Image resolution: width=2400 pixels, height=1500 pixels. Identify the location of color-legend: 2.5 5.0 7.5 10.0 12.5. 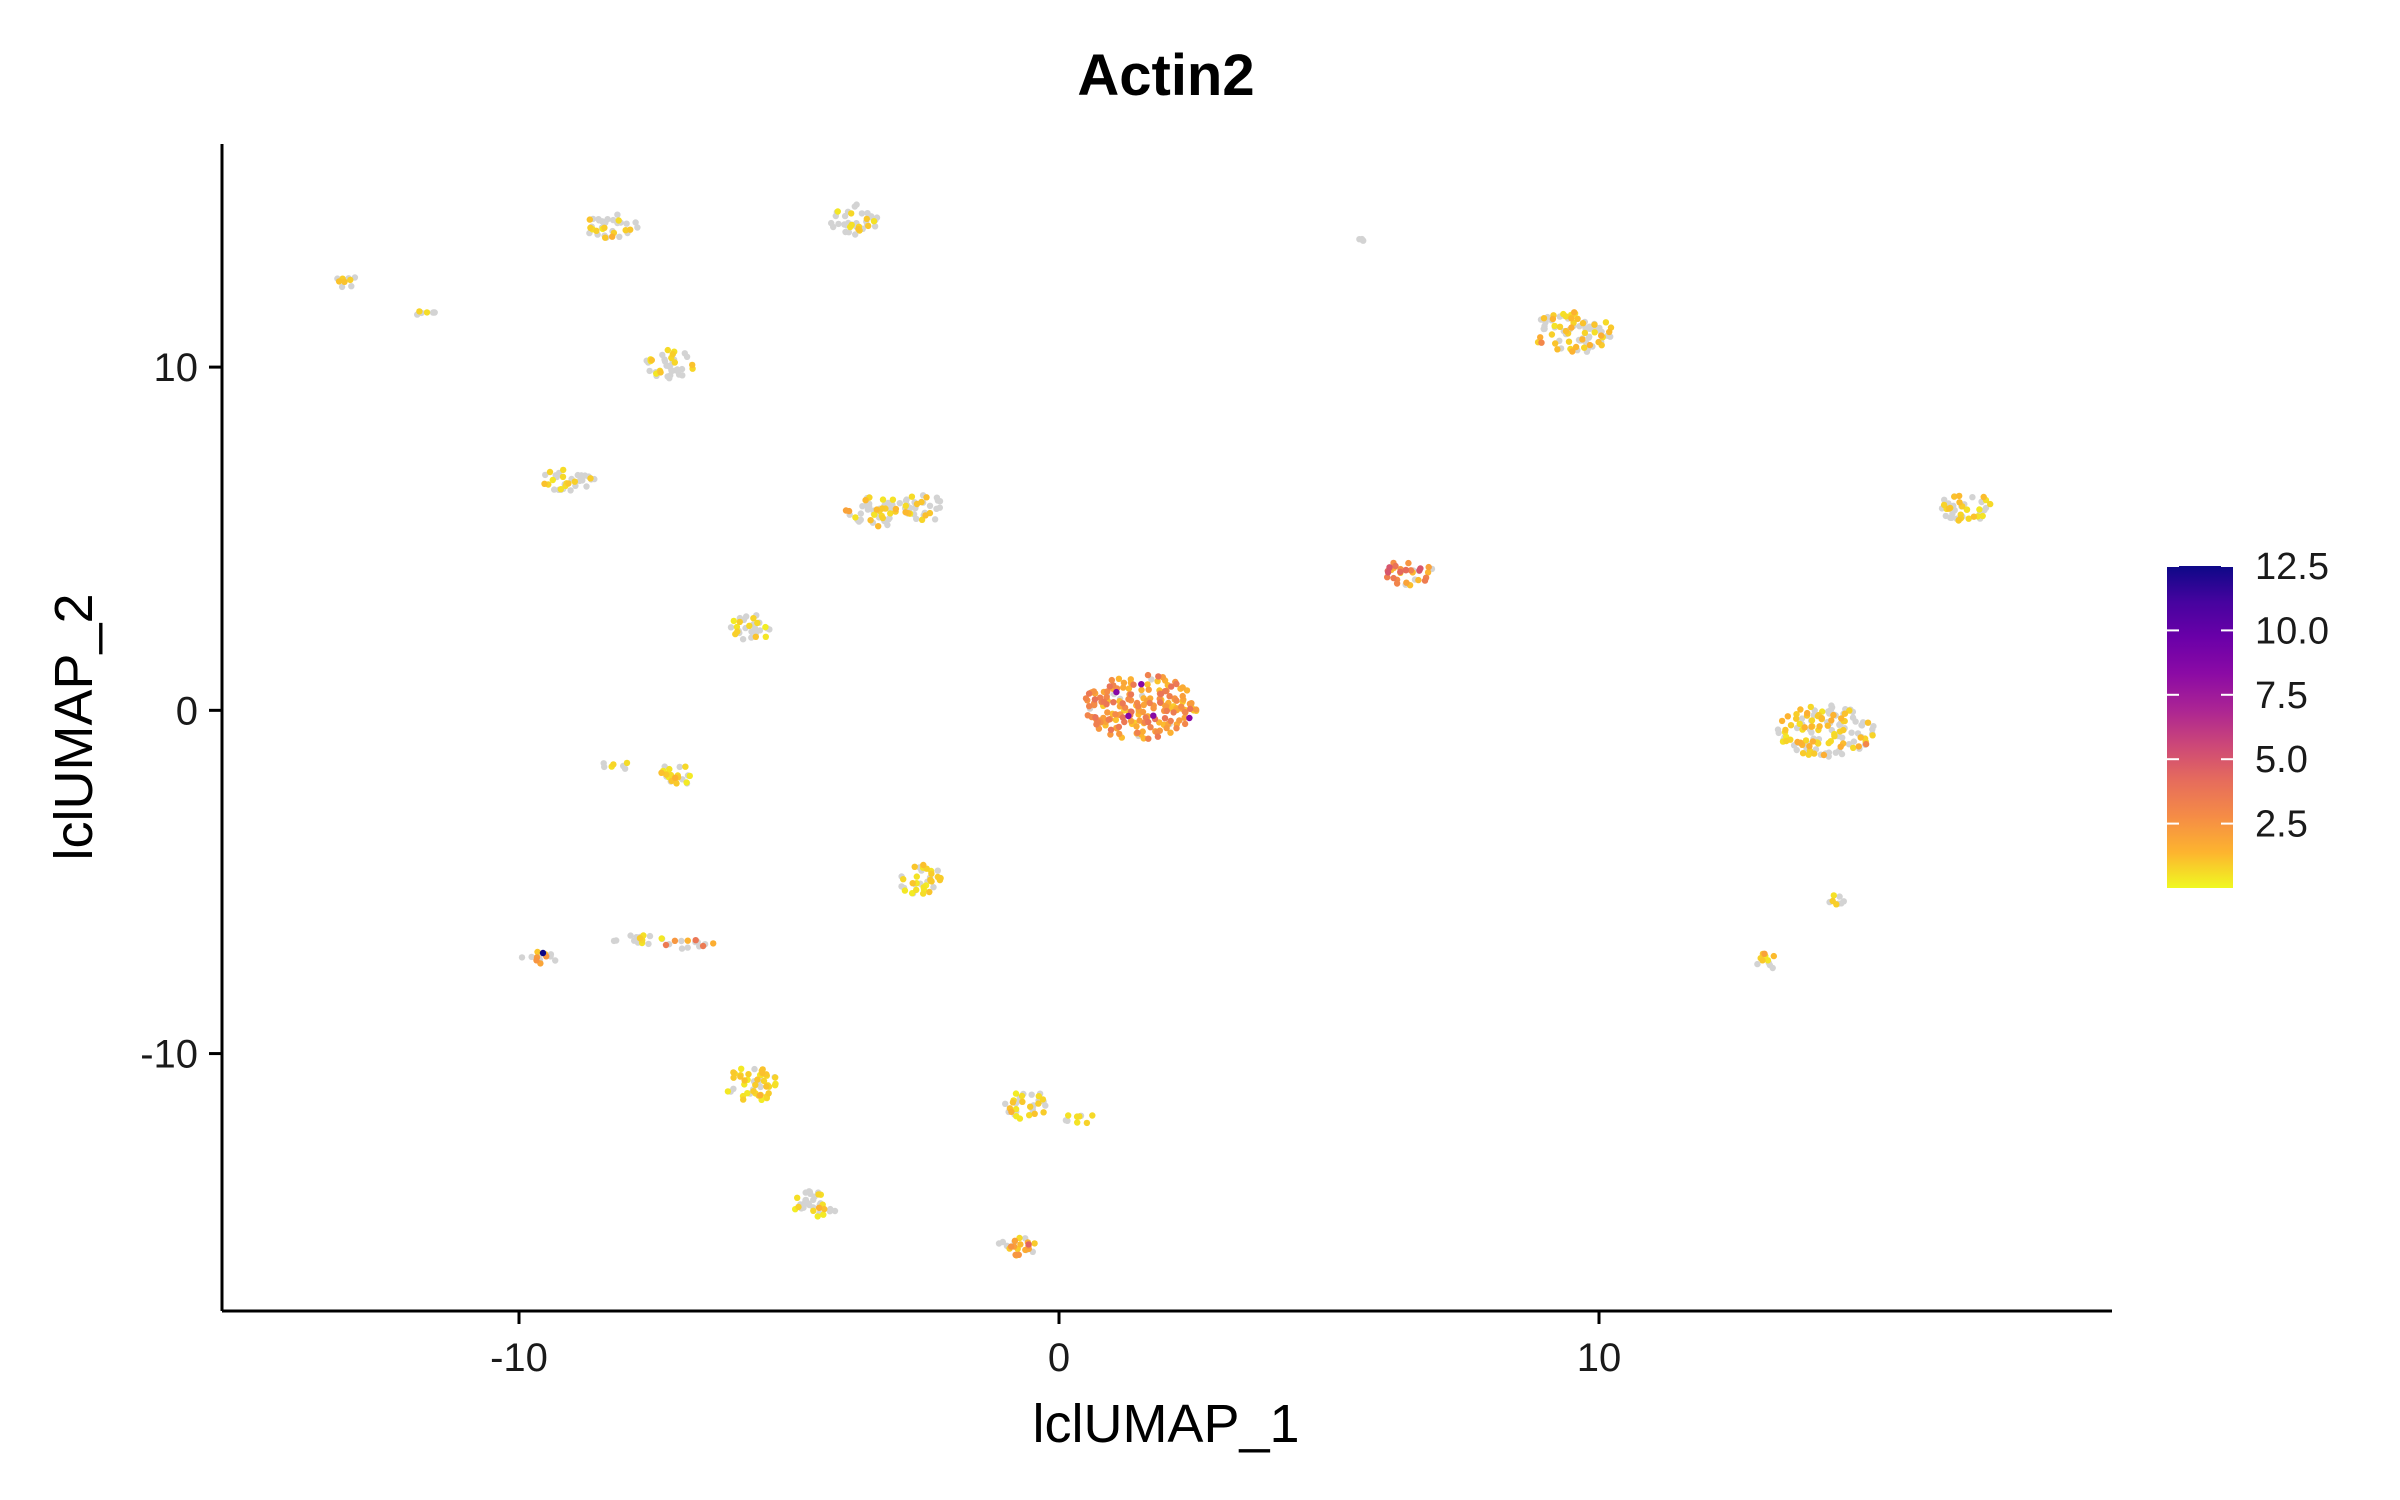
(2248, 717).